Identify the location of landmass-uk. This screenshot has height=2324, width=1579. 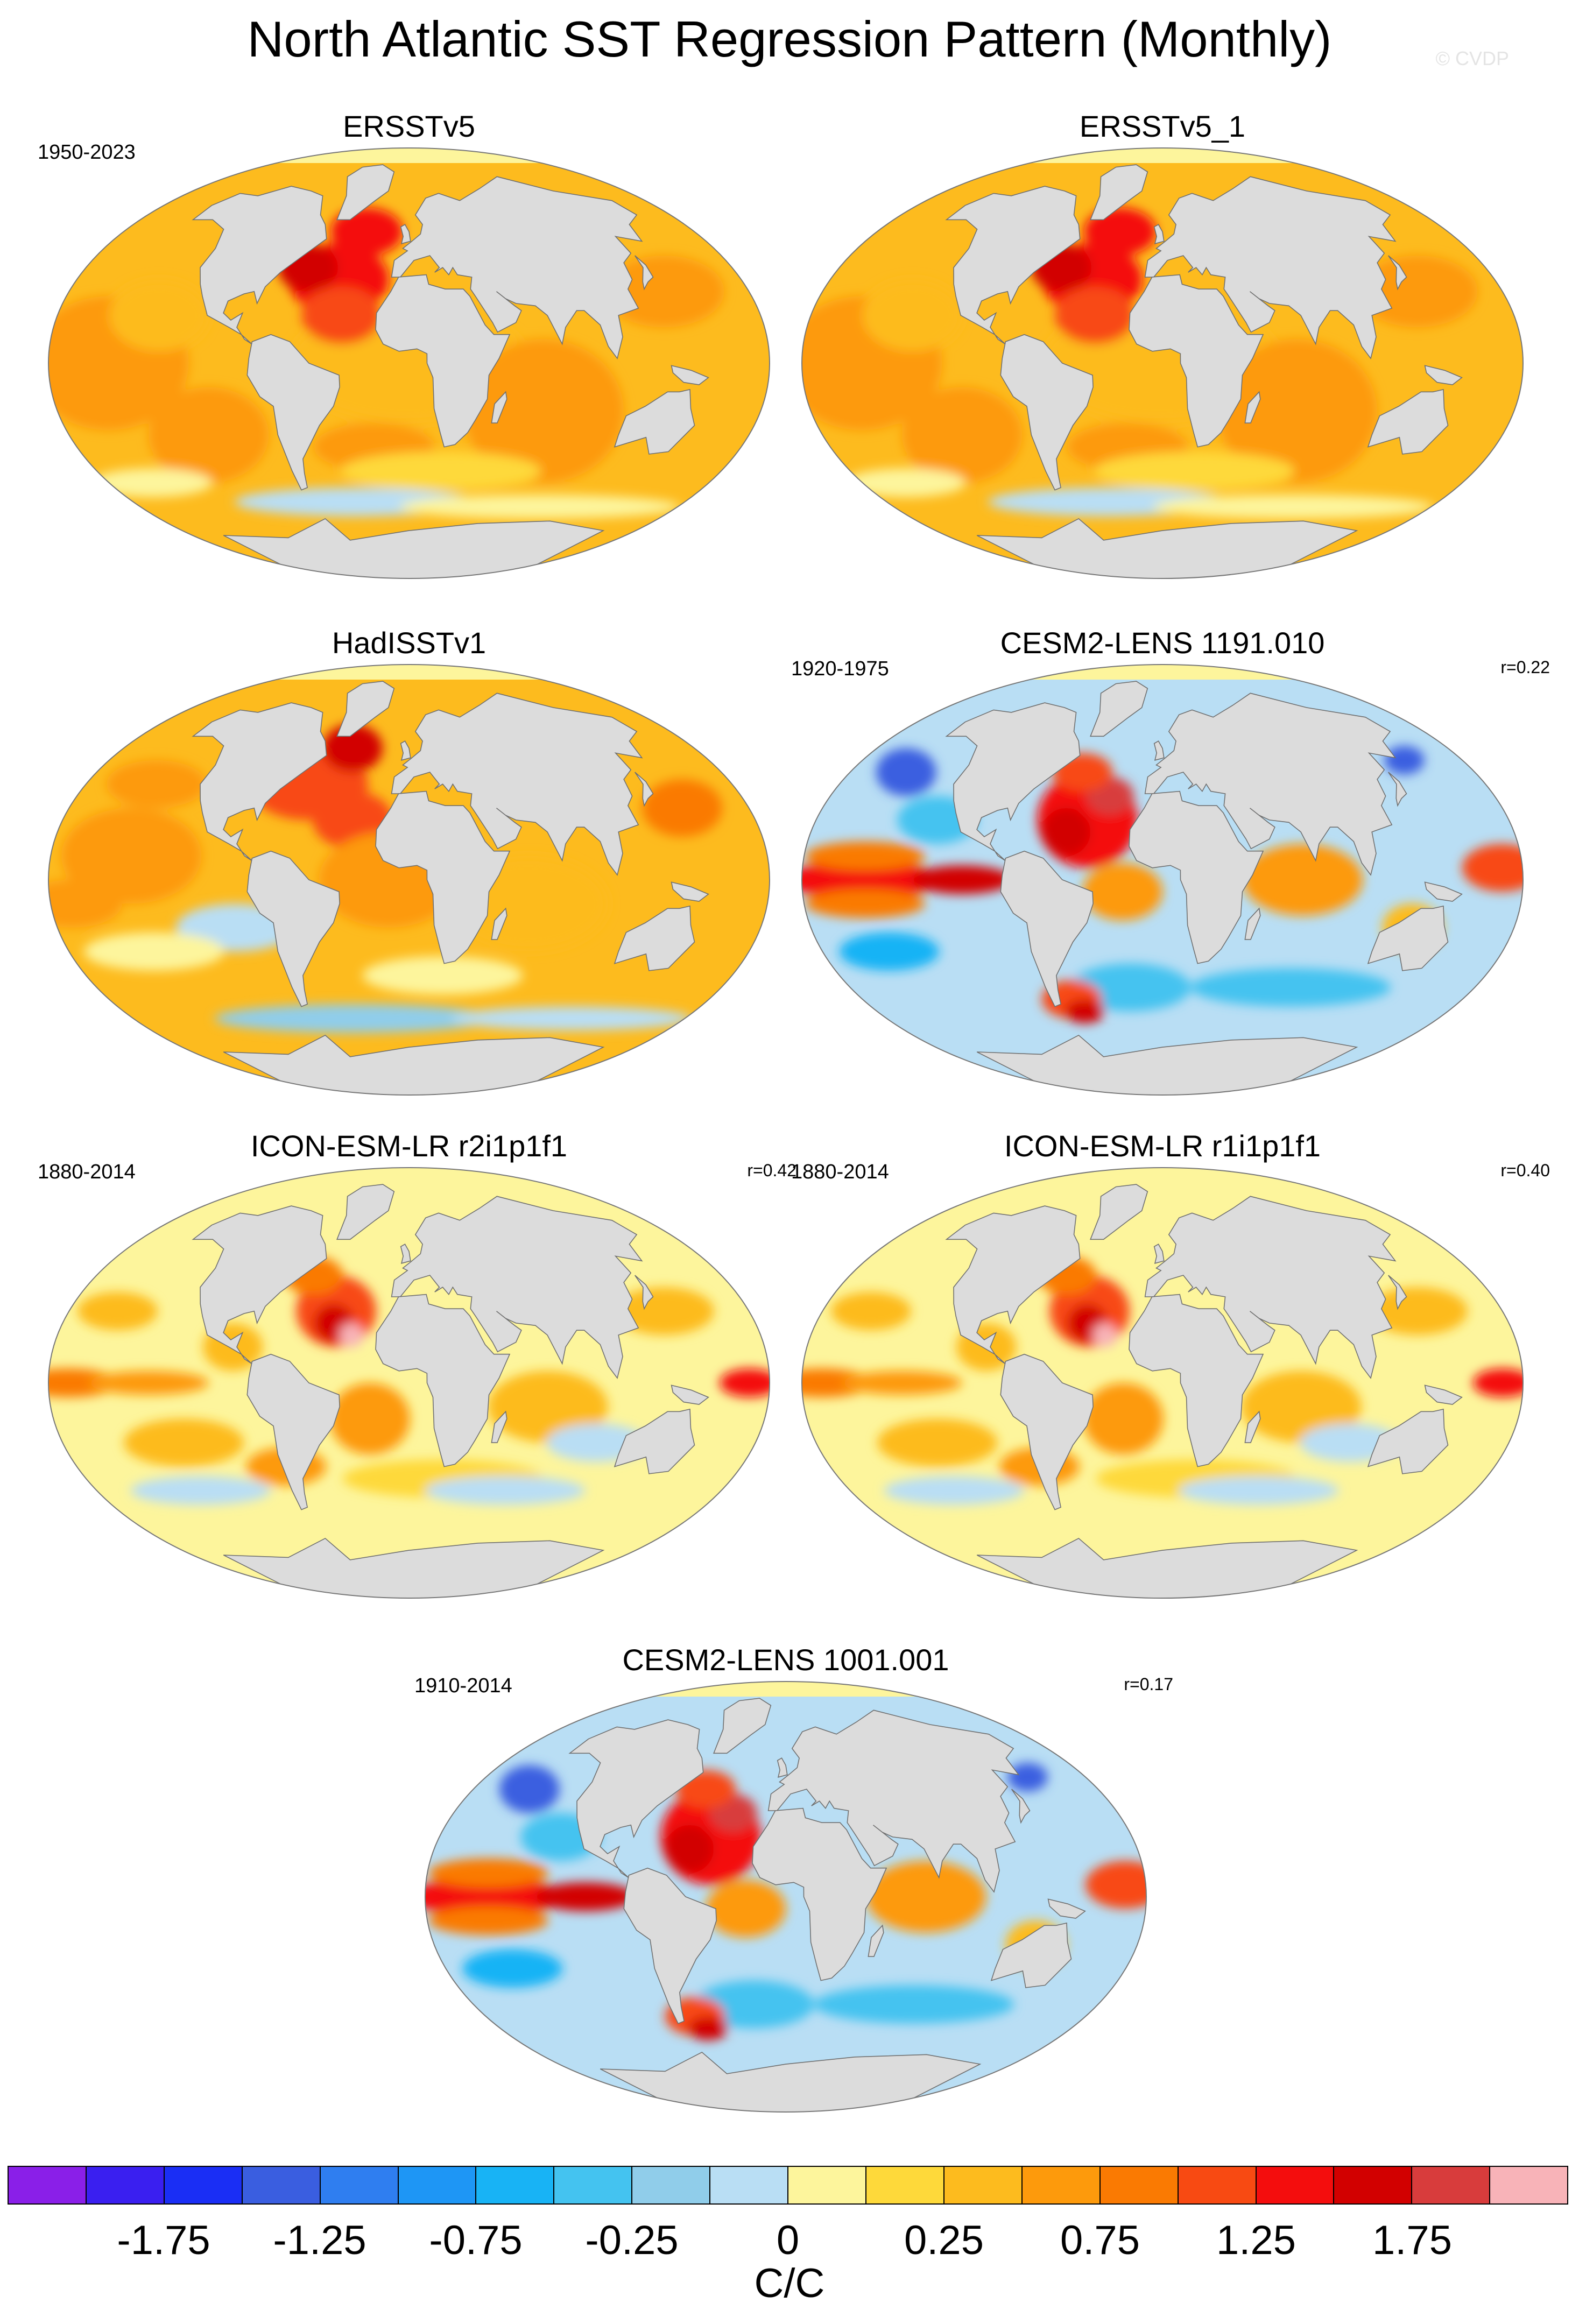
(405, 1254).